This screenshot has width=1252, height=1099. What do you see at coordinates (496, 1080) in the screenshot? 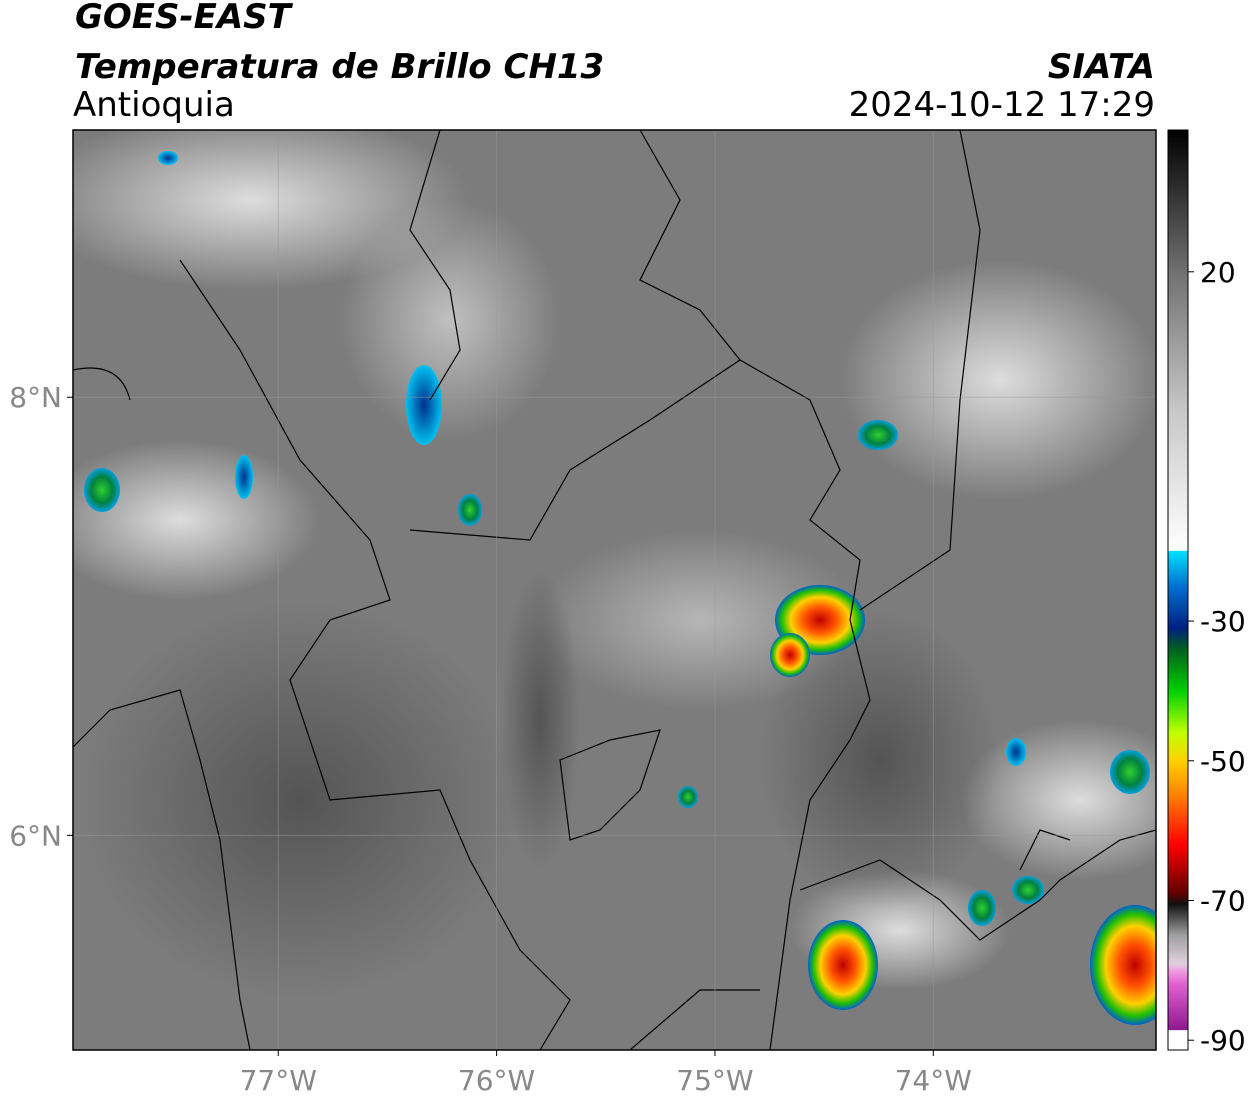
I see `x-tick-label: 76°W` at bounding box center [496, 1080].